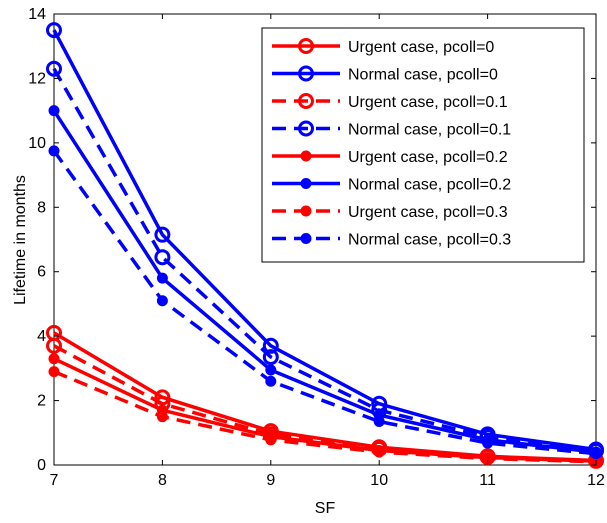 The image size is (607, 523). Describe the element at coordinates (429, 185) in the screenshot. I see `legend-label: Normal case, pcoll=0.2` at that location.